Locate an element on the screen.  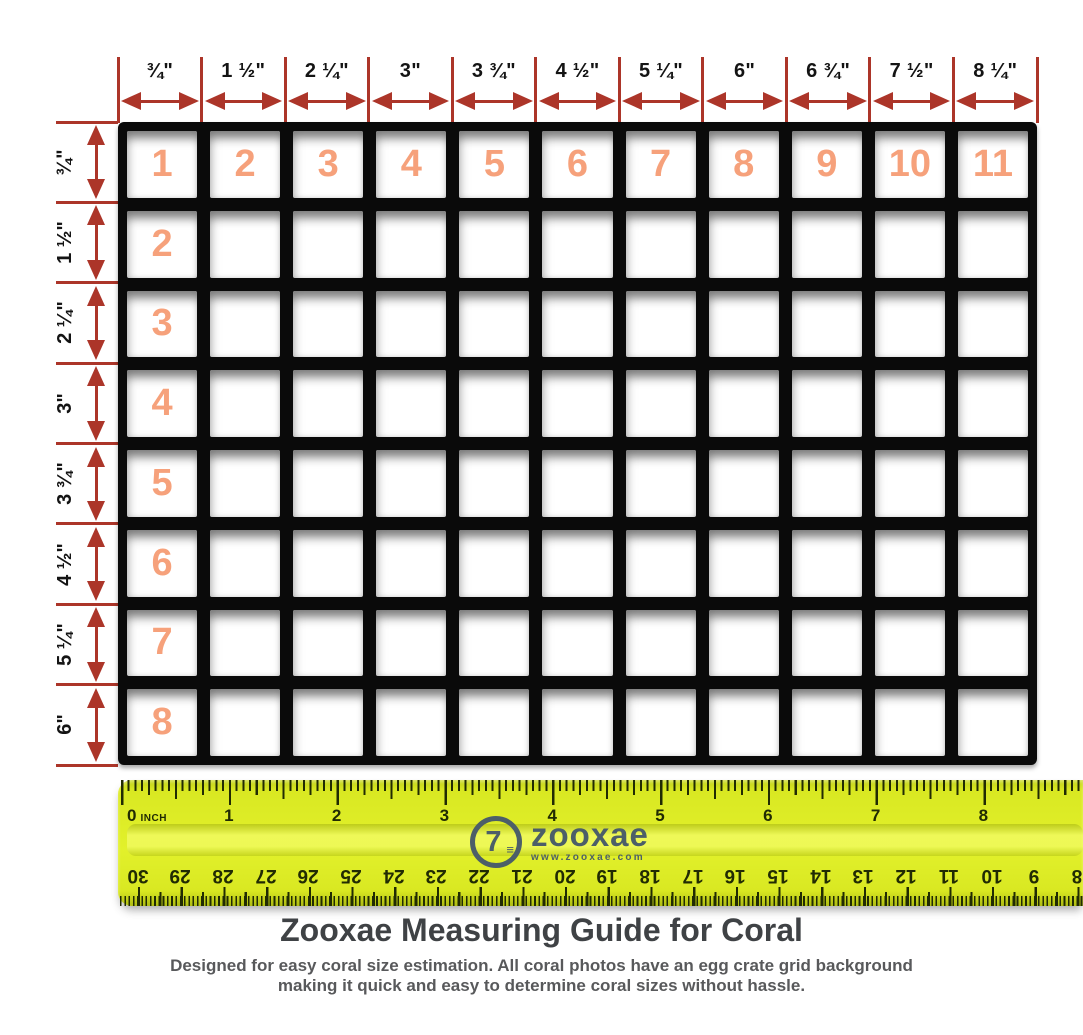
ruler-cm-number: 19 is located at coordinates (607, 875).